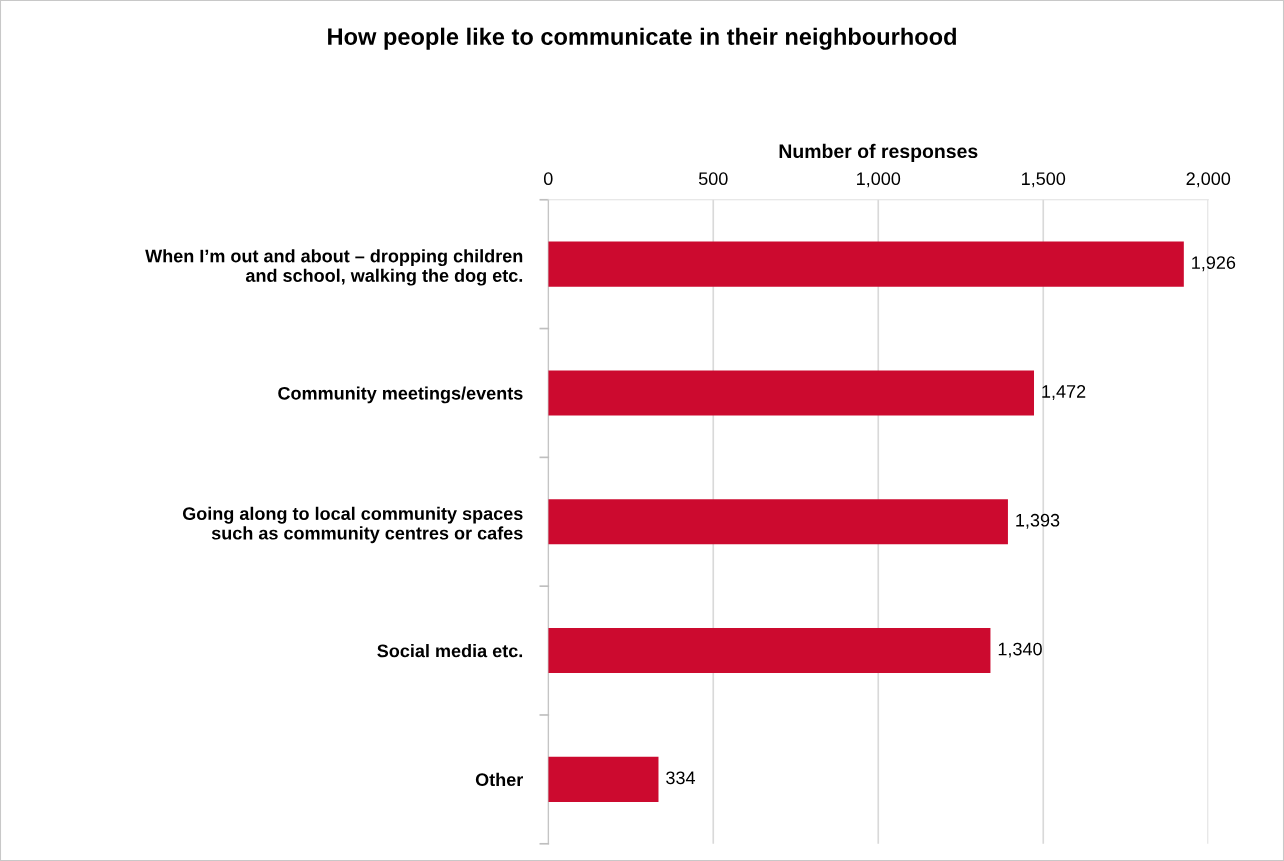  Describe the element at coordinates (879, 180) in the screenshot. I see `x-tick-label: 1,000` at that location.